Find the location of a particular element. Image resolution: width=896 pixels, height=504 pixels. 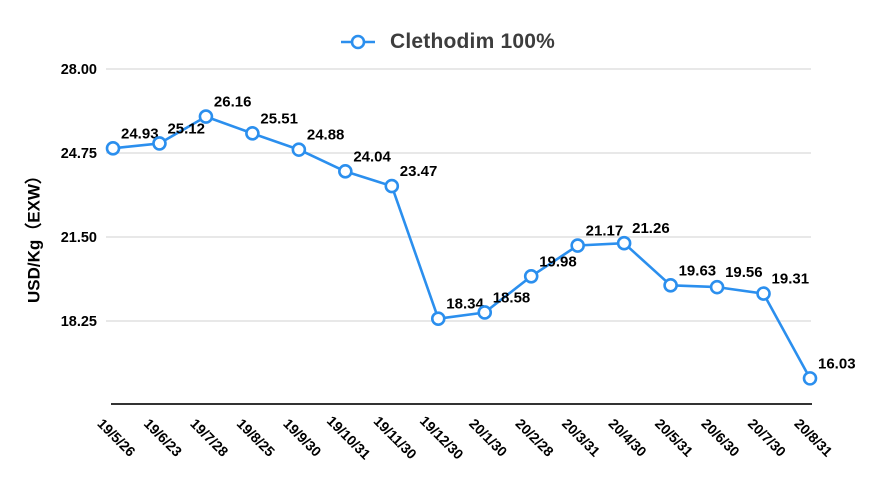

data-label: 19.56 is located at coordinates (744, 272).